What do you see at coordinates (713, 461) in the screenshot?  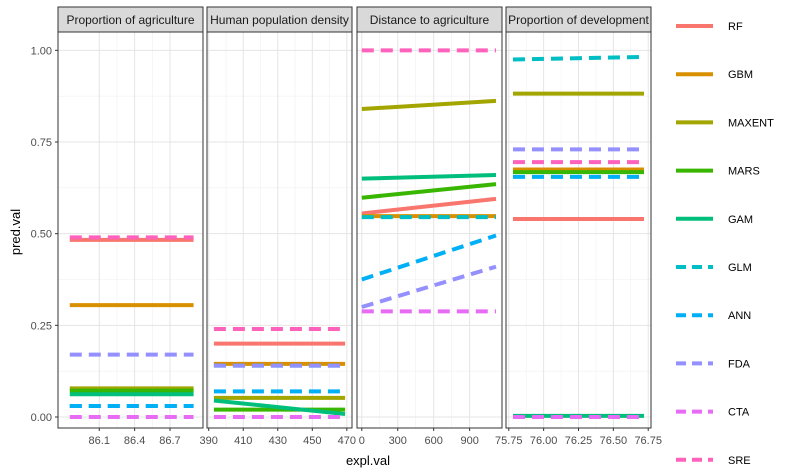 I see `legend-item-sre: SRE` at bounding box center [713, 461].